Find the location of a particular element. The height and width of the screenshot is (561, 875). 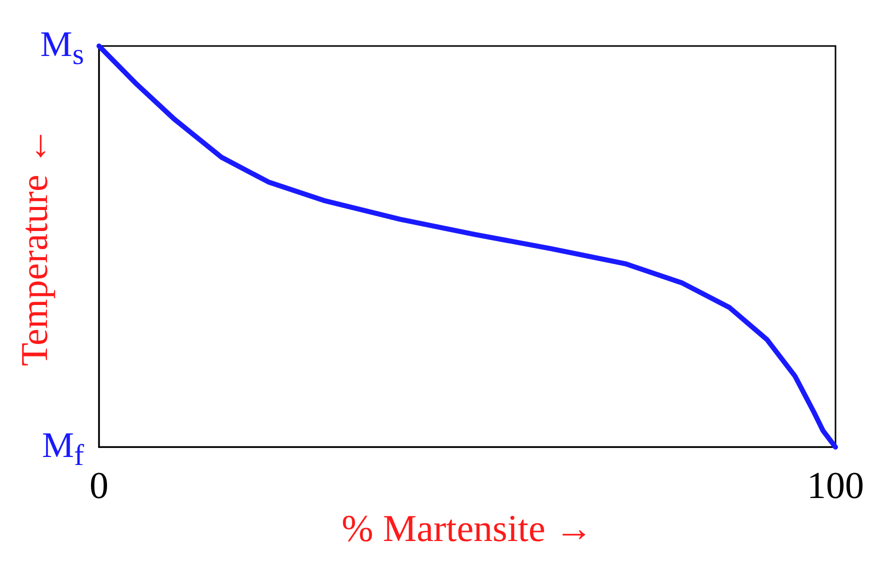

x-tick-label: 0 is located at coordinates (99, 486).